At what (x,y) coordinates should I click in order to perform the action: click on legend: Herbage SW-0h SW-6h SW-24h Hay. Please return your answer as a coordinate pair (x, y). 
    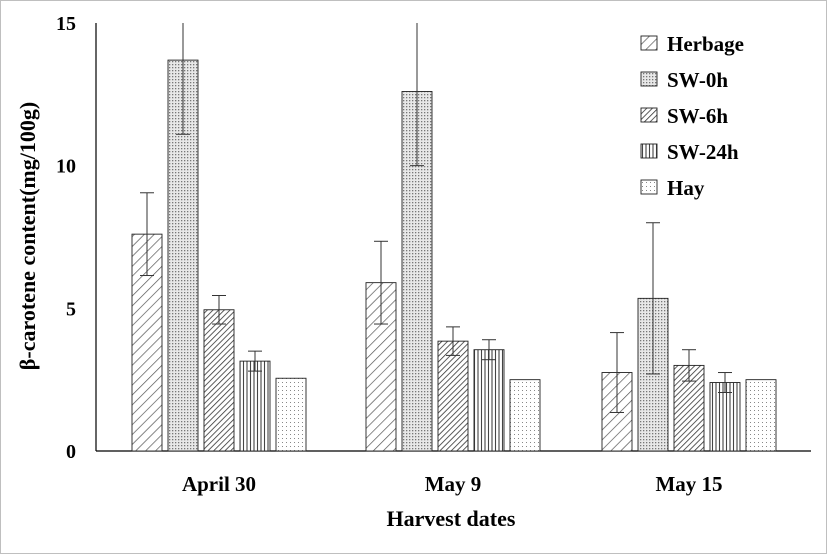
    Looking at the image, I should click on (692, 116).